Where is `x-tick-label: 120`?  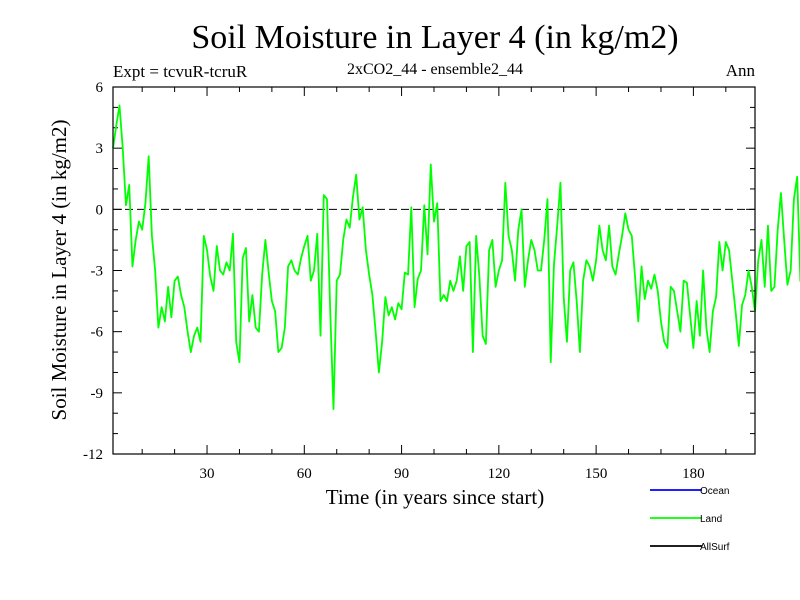 x-tick-label: 120 is located at coordinates (499, 474).